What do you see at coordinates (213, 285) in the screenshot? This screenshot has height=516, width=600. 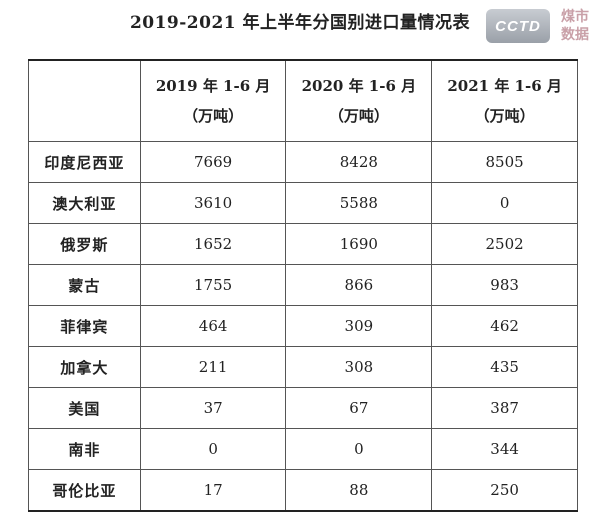 I see `value-cell: 1755` at bounding box center [213, 285].